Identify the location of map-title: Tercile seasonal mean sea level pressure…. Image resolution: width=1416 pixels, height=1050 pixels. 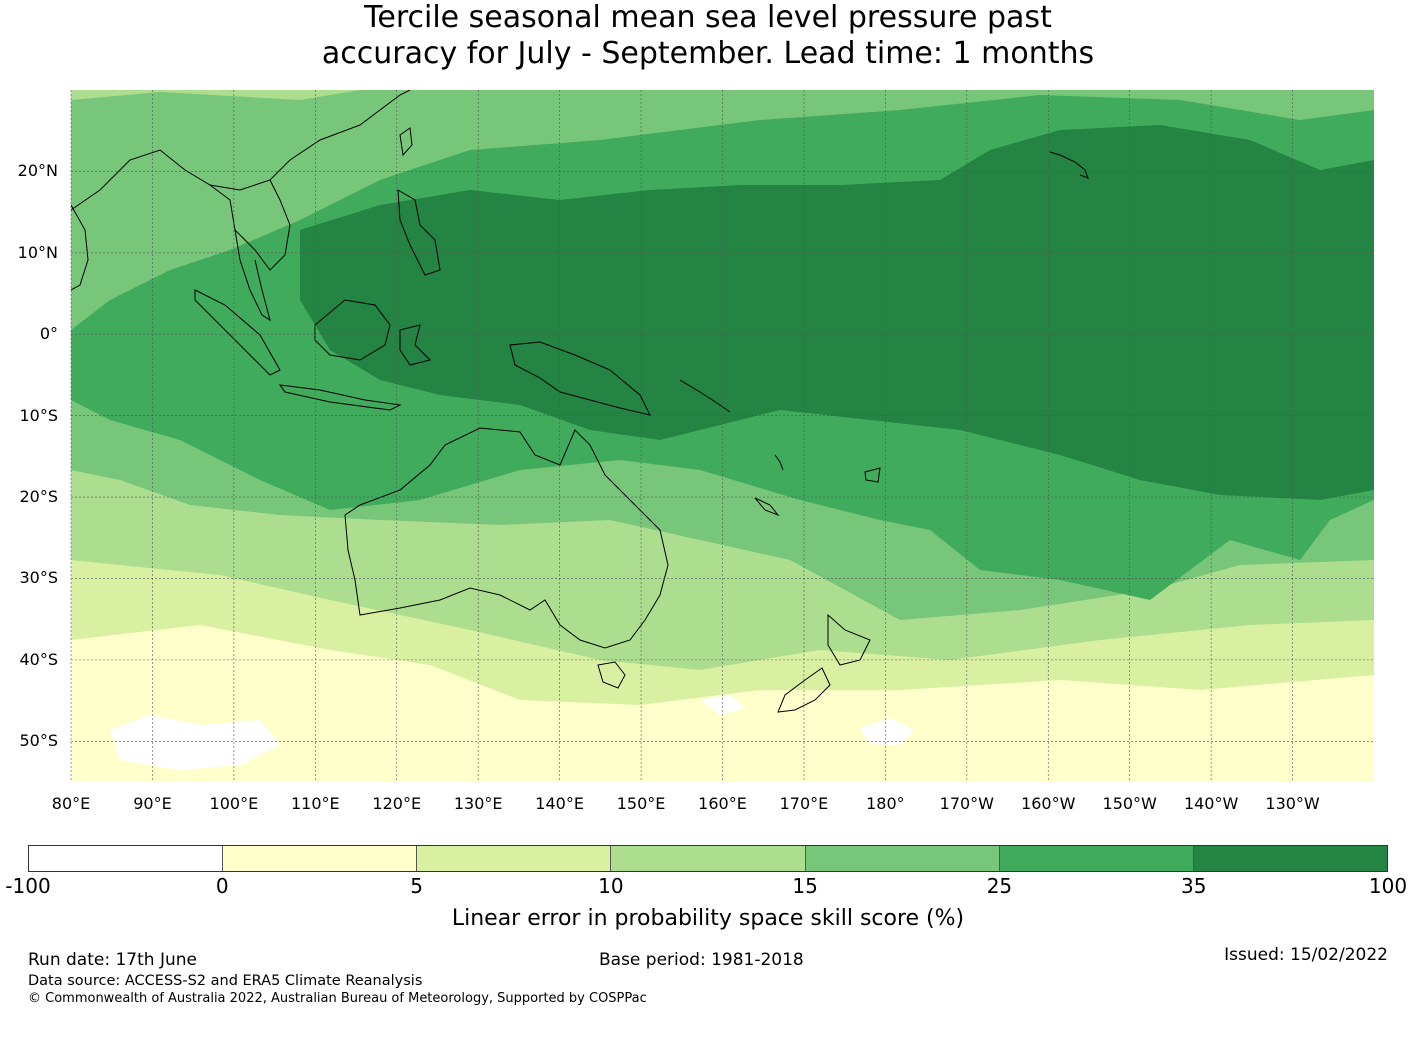
(708, 36).